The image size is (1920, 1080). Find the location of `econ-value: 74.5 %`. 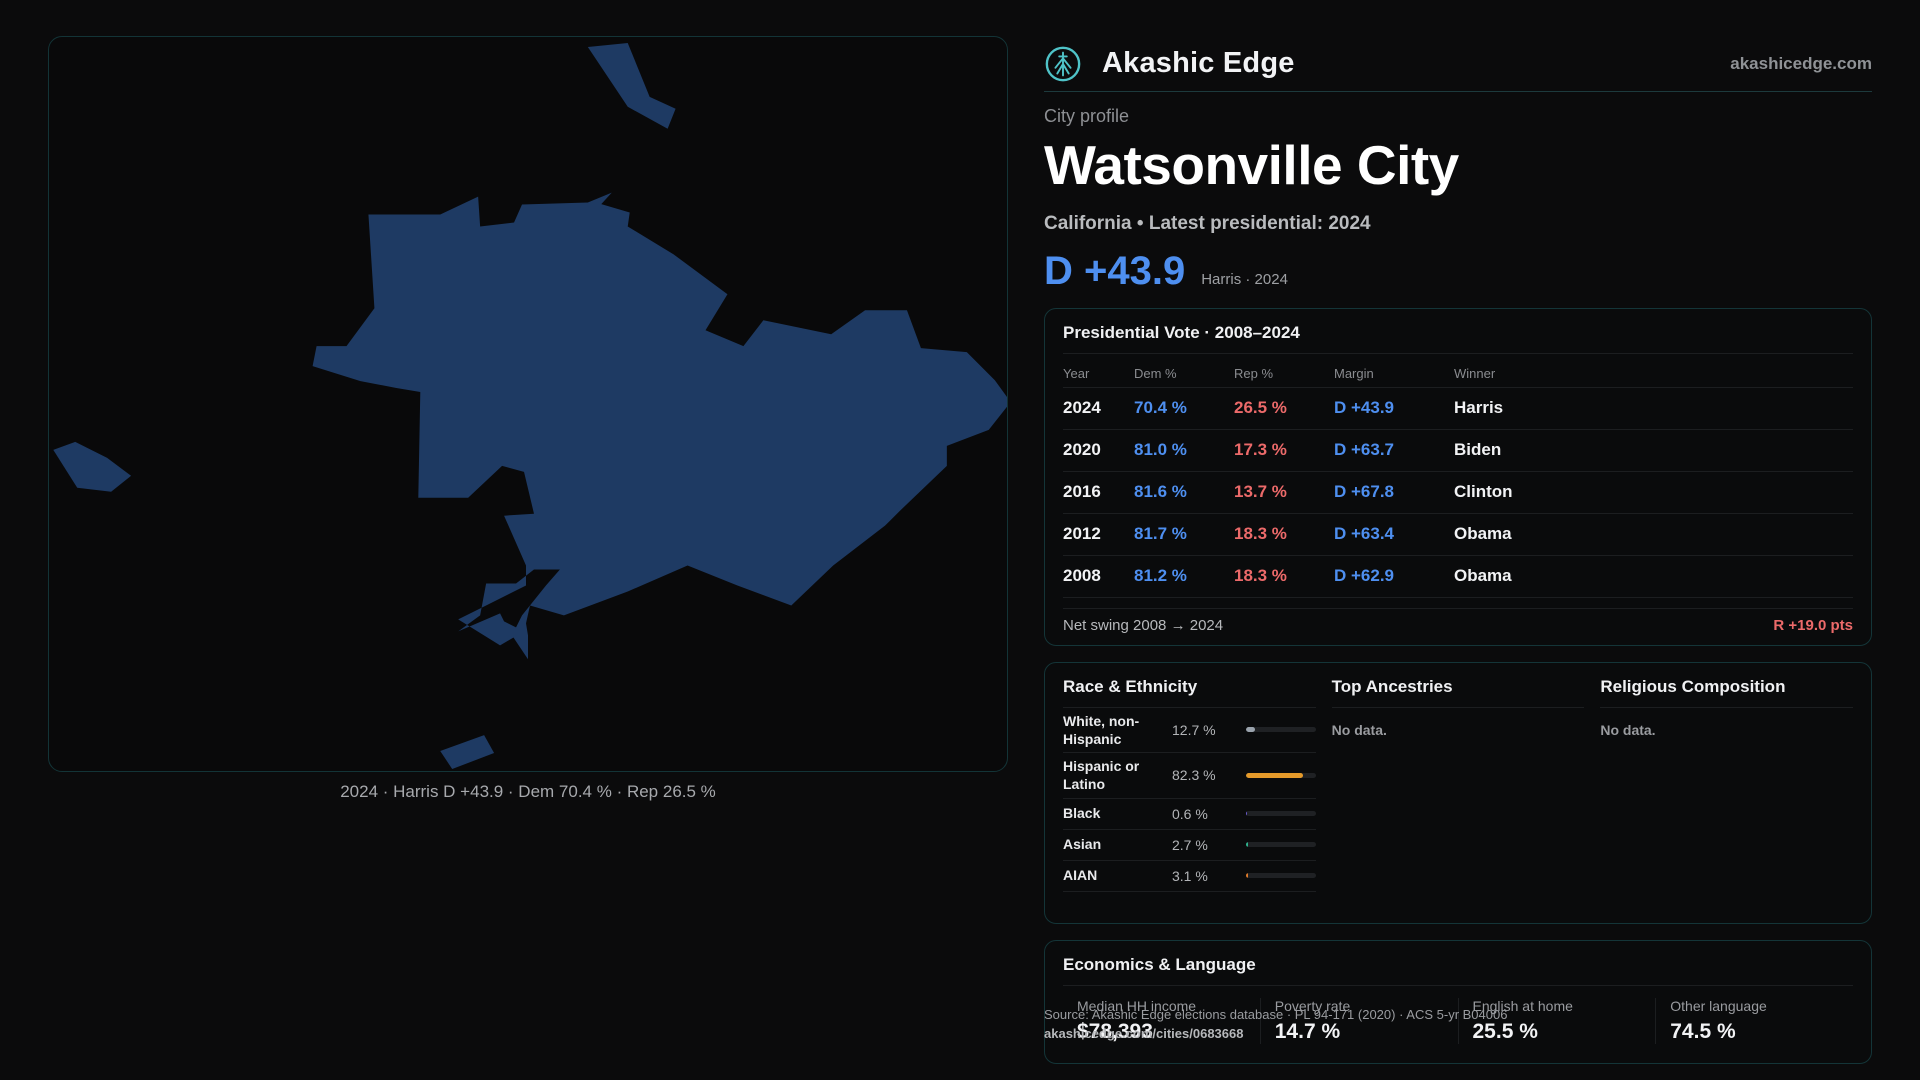

econ-value: 74.5 % is located at coordinates (1703, 1031).